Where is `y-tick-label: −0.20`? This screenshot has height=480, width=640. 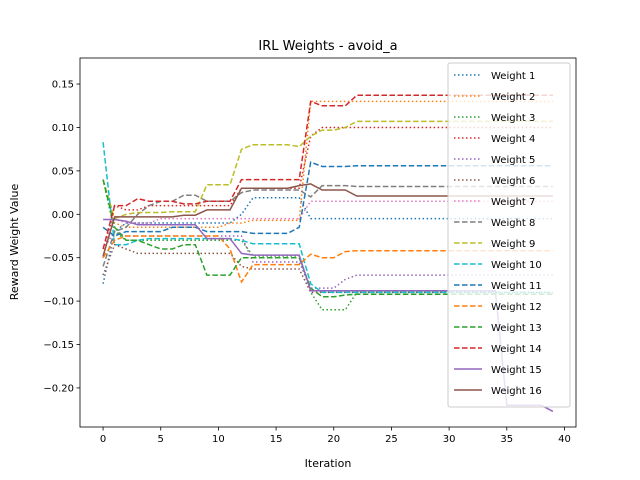 y-tick-label: −0.20 is located at coordinates (58, 388).